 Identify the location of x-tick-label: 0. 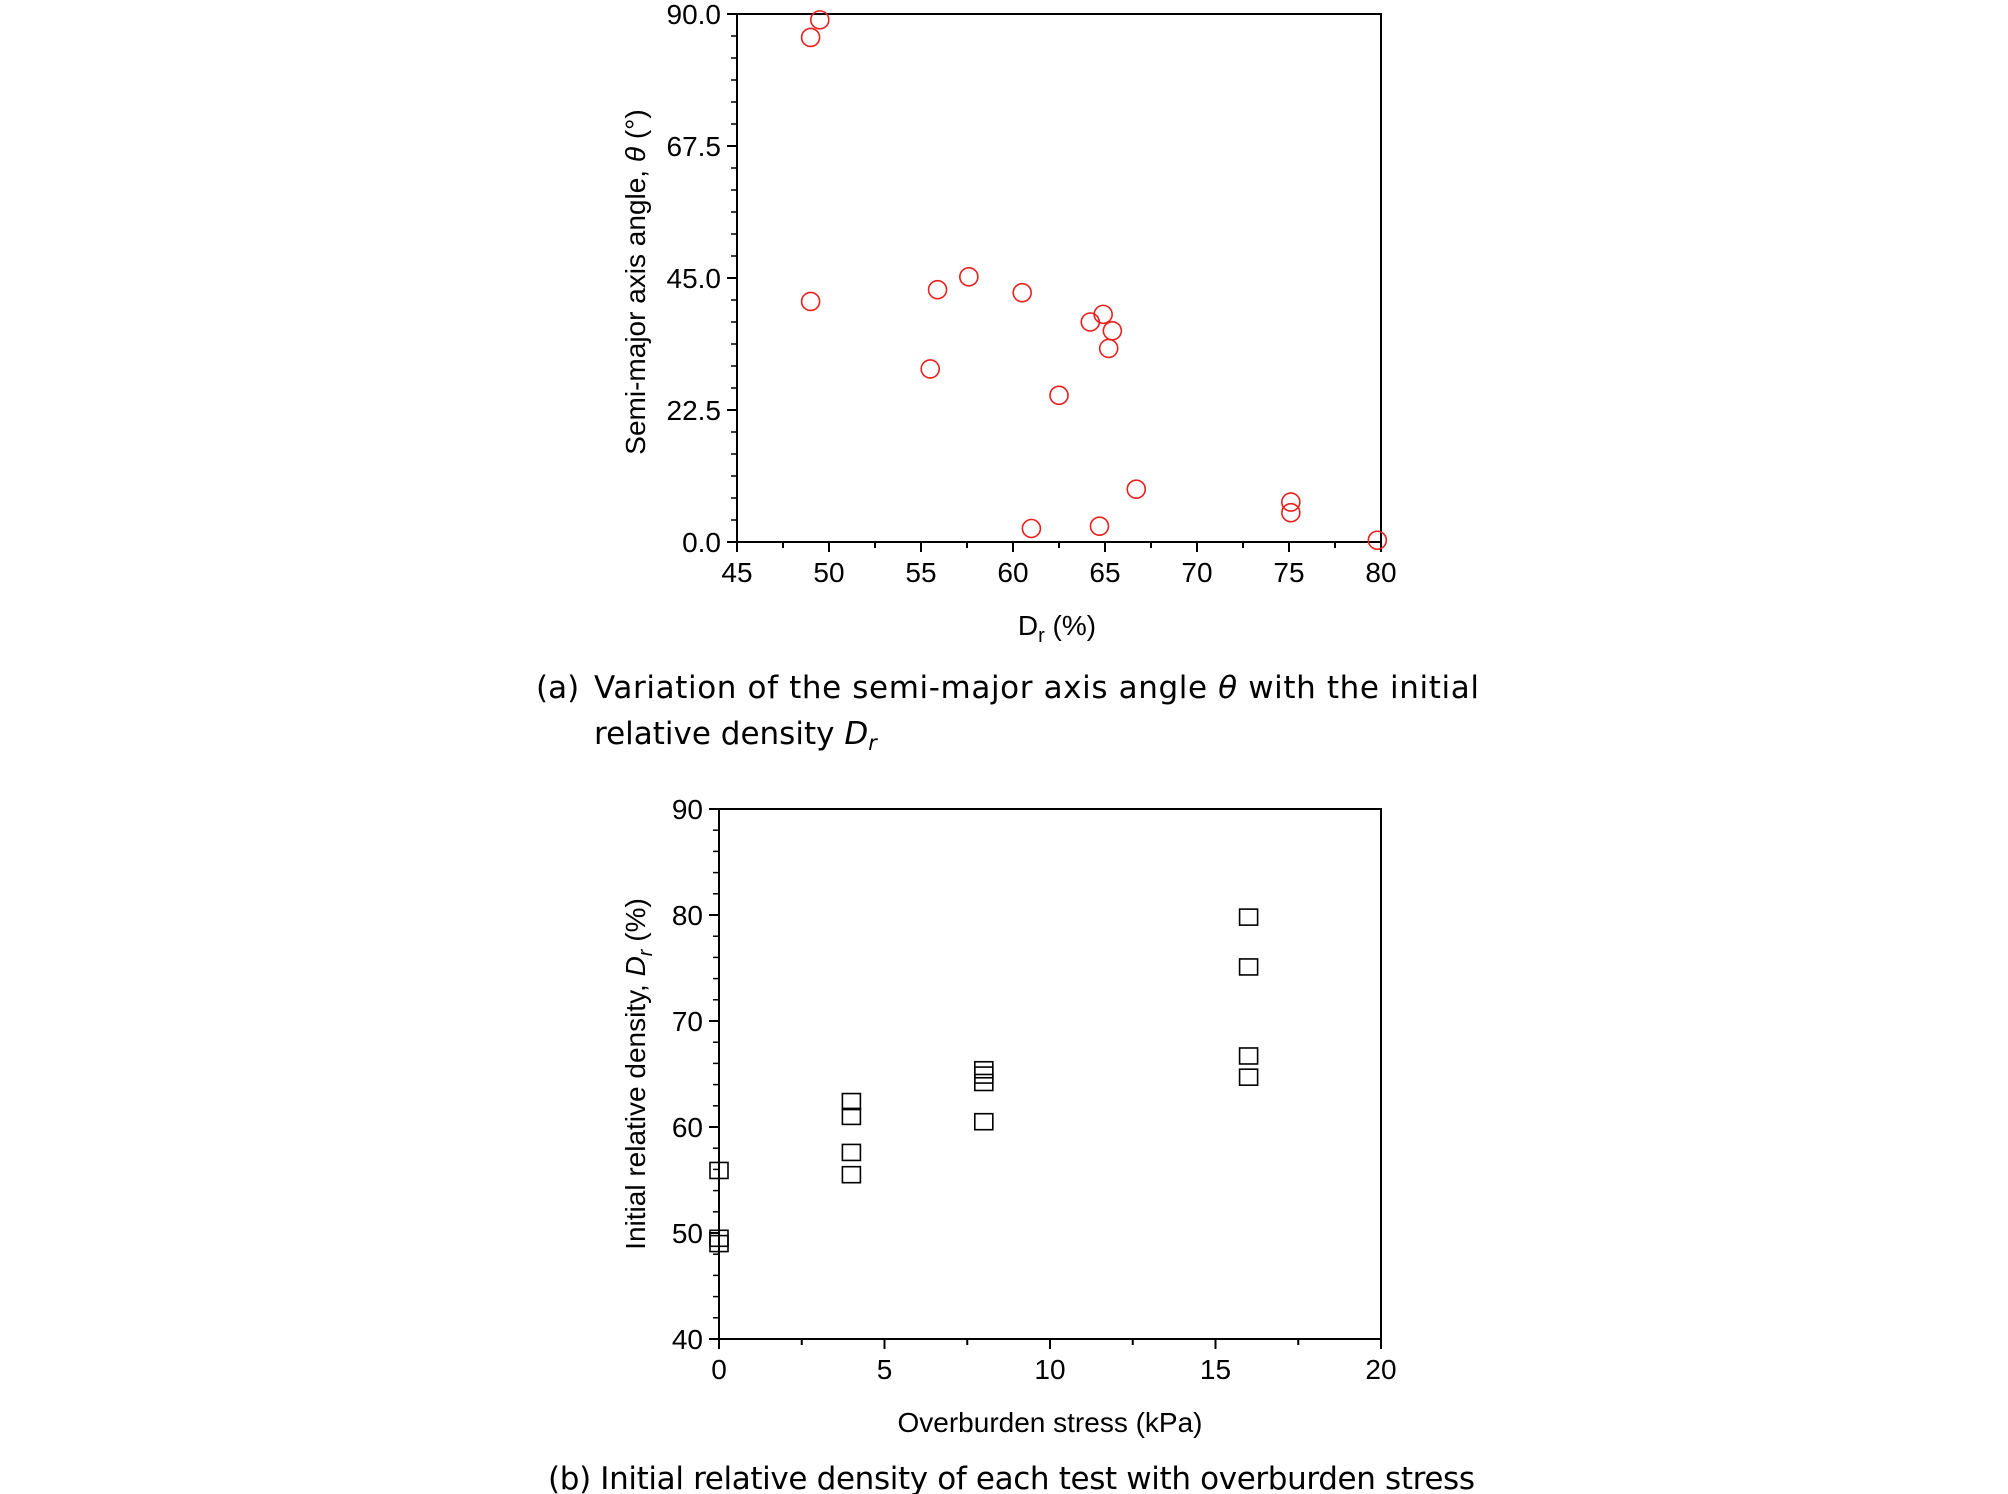
(719, 1369).